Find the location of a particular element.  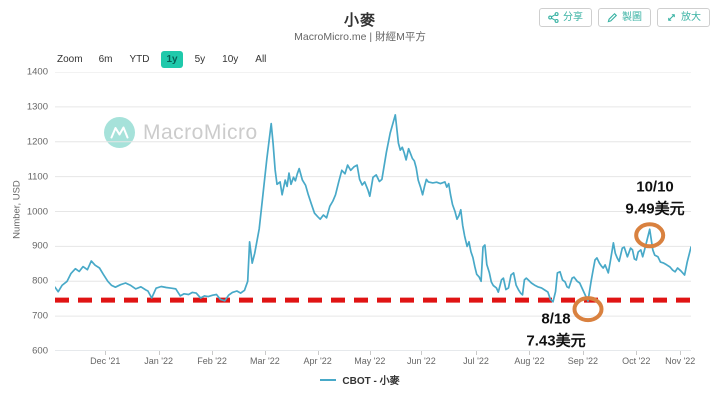

zoom-in-button: 放大 is located at coordinates (683, 17).